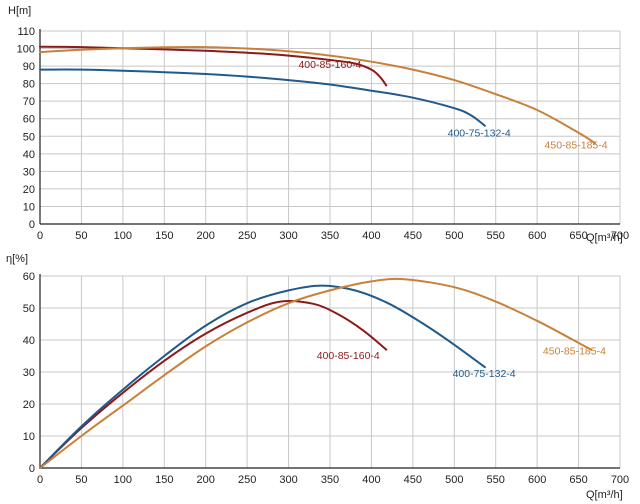 This screenshot has height=504, width=640. Describe the element at coordinates (29, 67) in the screenshot. I see `y-tick-label: 90` at that location.